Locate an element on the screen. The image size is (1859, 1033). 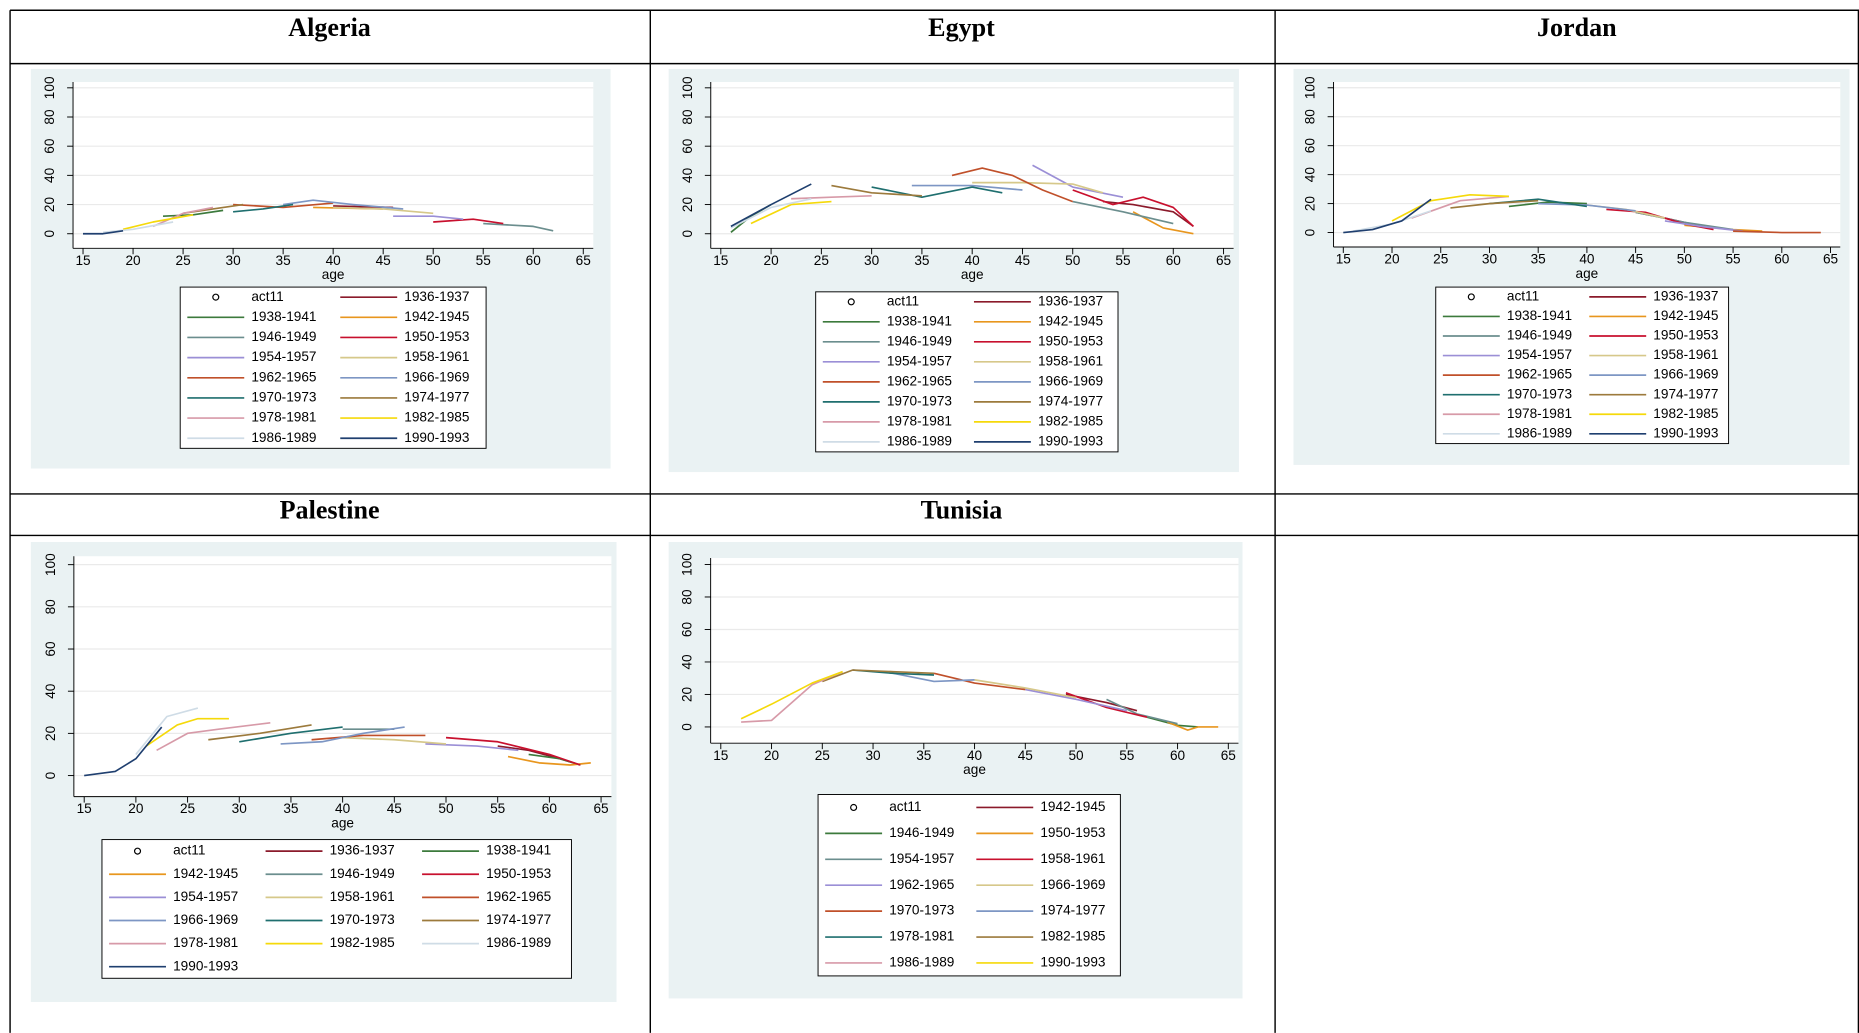
y-tick-label: 80 is located at coordinates (687, 597).